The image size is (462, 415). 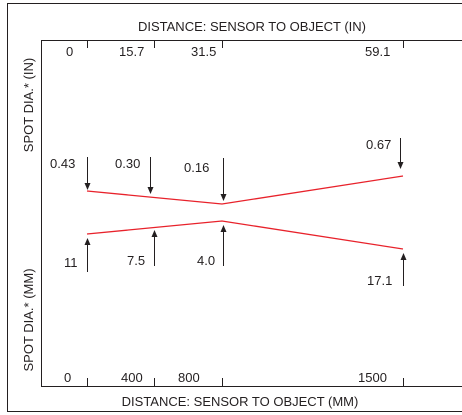 What do you see at coordinates (131, 51) in the screenshot?
I see `top-tick-label: 15.7` at bounding box center [131, 51].